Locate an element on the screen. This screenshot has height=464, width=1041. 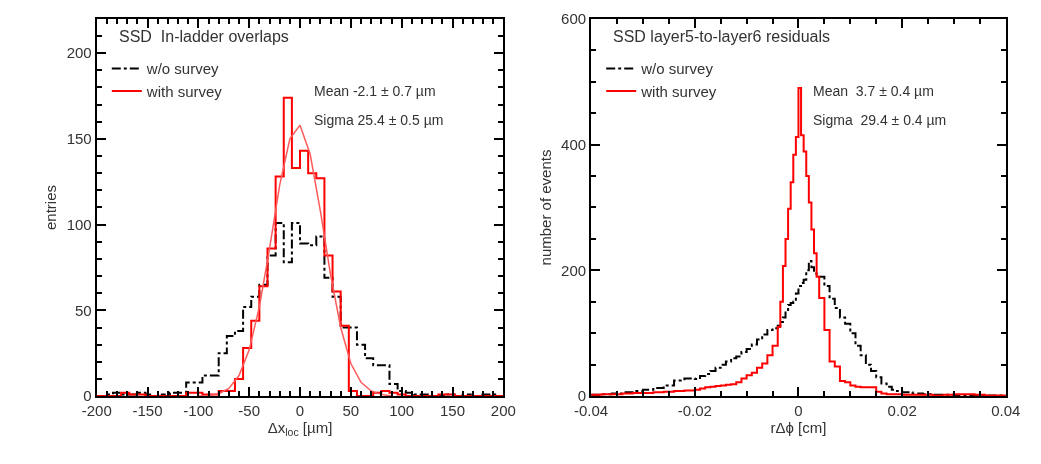
x-tick-label: -50 is located at coordinates (249, 411).